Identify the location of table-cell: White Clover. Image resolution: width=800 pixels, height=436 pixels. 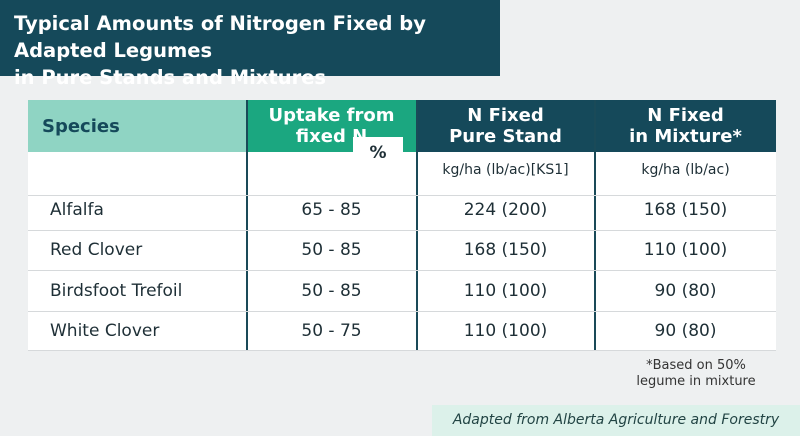
(105, 331).